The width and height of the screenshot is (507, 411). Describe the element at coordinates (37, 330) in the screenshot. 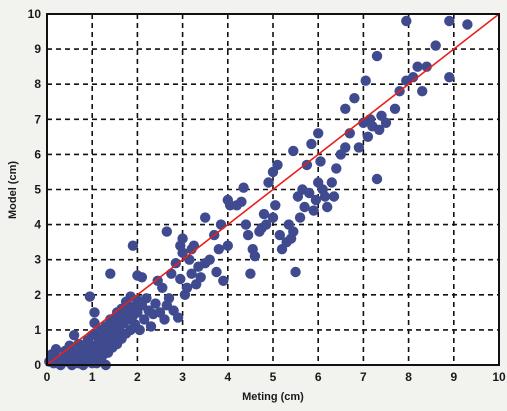

I see `y-tick-label: 1` at that location.